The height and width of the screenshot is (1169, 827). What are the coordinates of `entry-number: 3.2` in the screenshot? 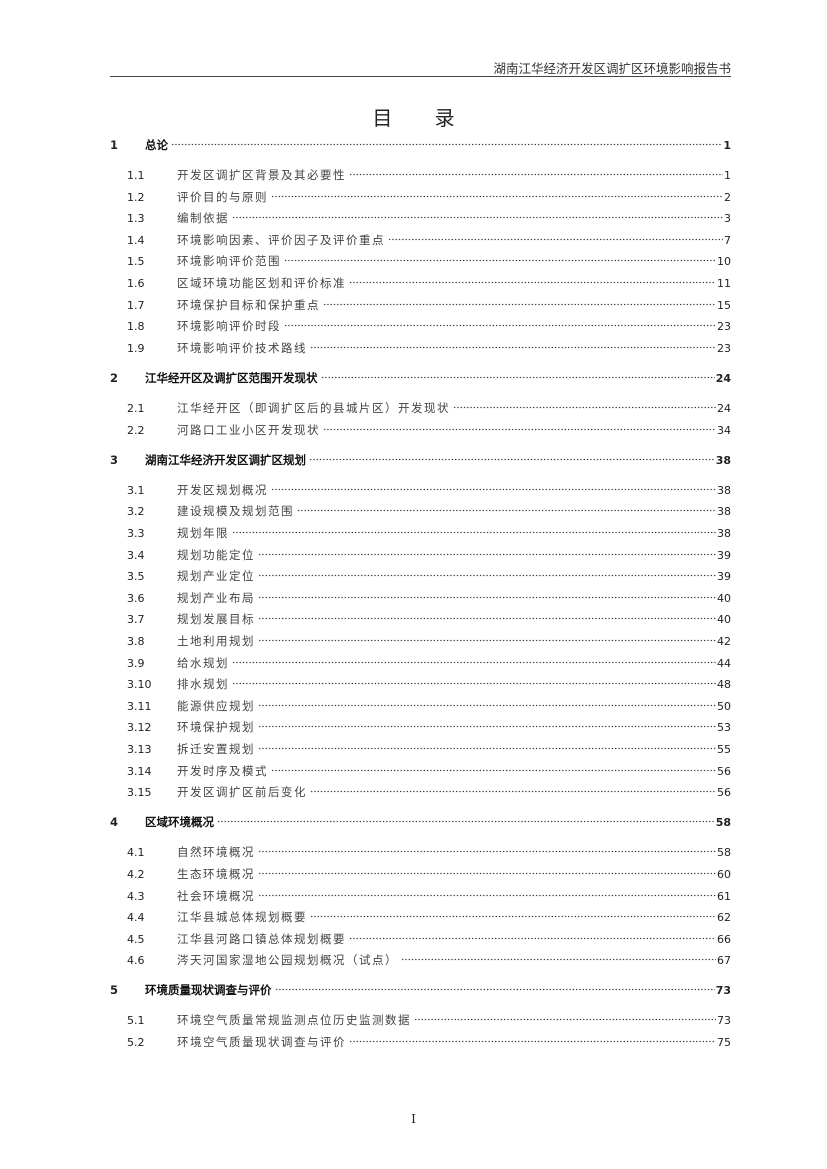 It's located at (136, 512).